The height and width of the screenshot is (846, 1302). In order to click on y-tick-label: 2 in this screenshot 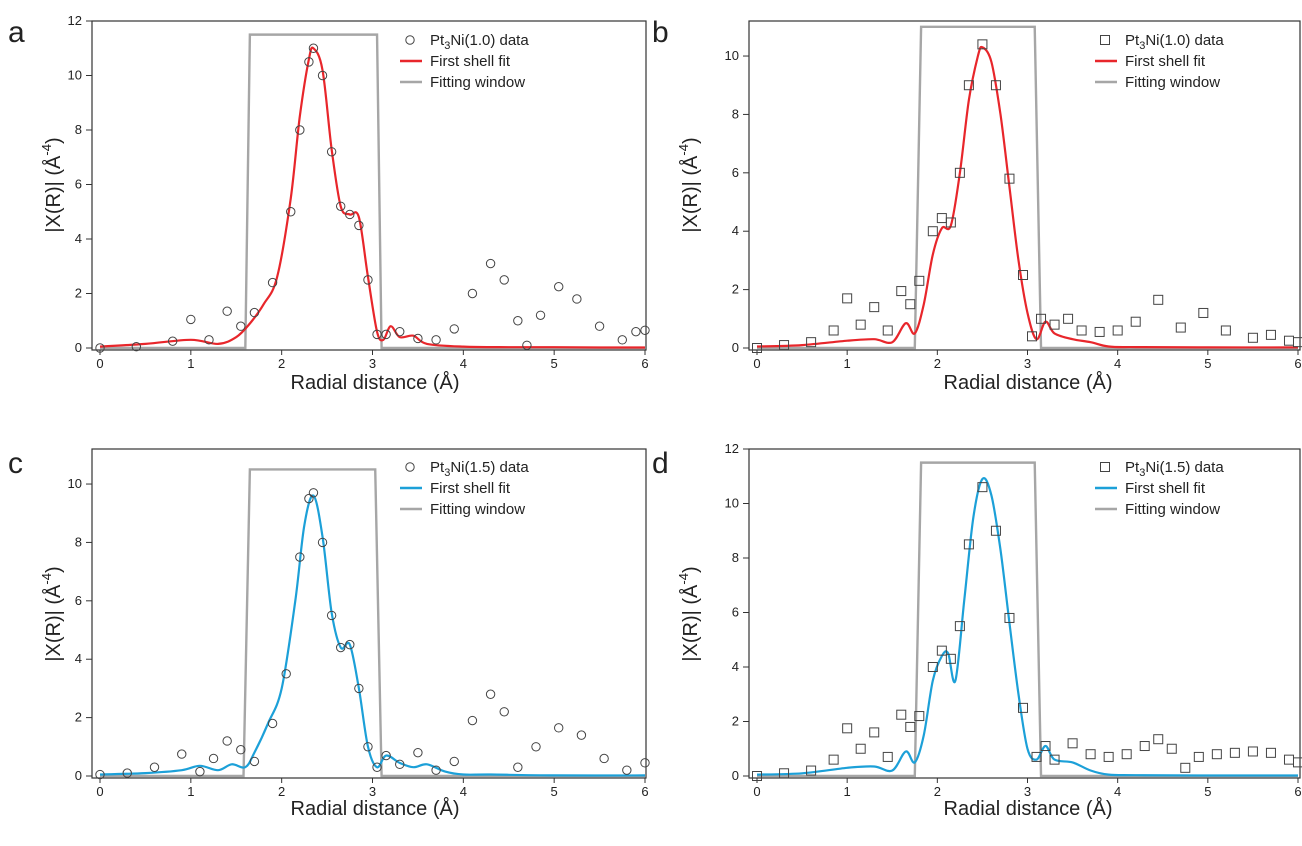, I will do `click(78, 293)`.